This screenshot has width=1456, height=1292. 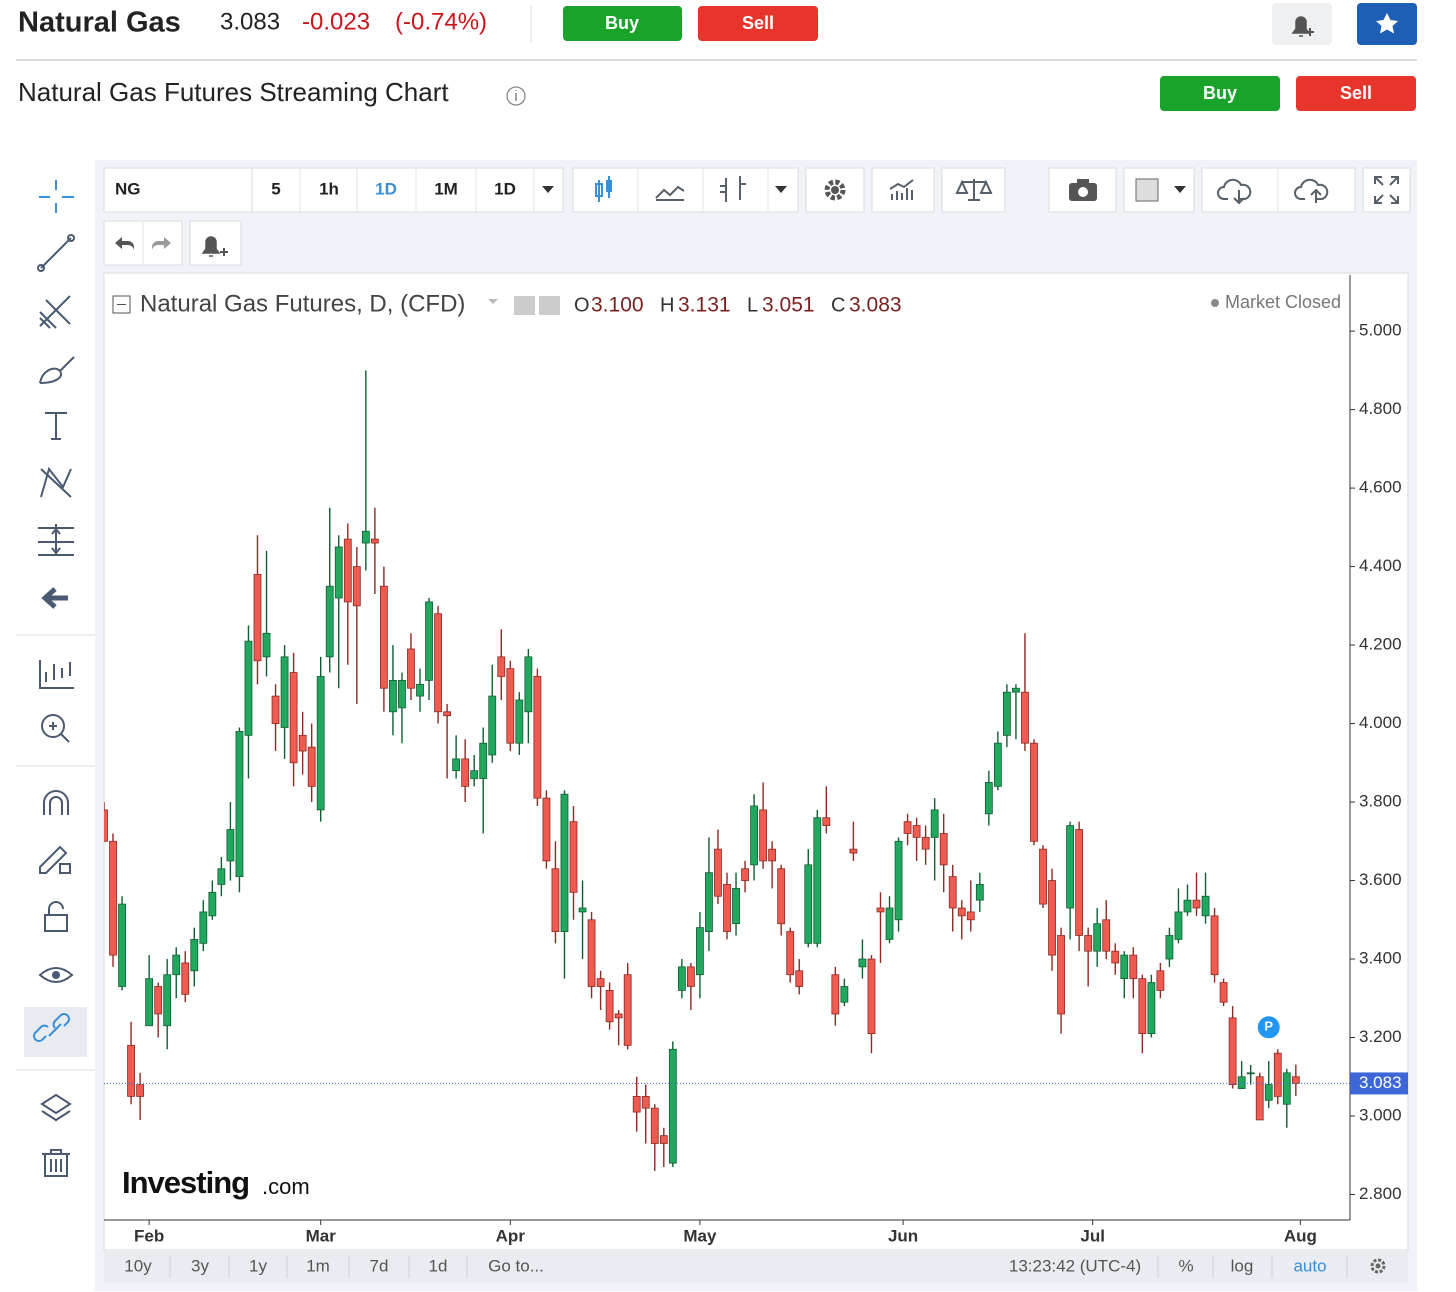 What do you see at coordinates (903, 190) in the screenshot?
I see `indicators-button` at bounding box center [903, 190].